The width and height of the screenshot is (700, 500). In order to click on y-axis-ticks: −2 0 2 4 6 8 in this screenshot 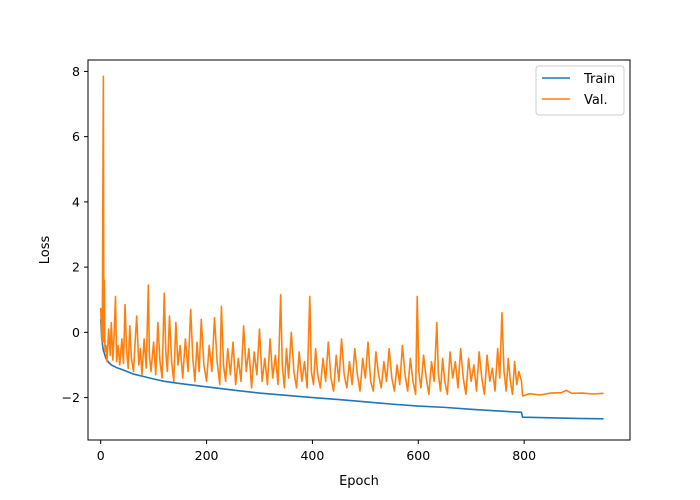, I will do `click(75, 234)`.